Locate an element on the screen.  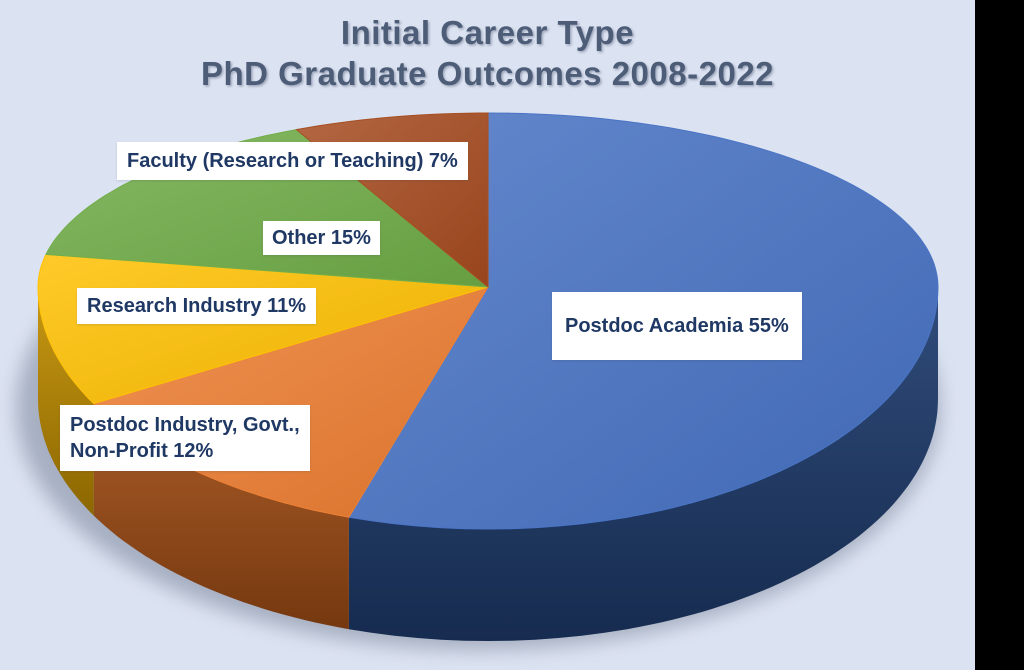
pie-label-postdoc-academia: Postdoc Academia 55% is located at coordinates (677, 326).